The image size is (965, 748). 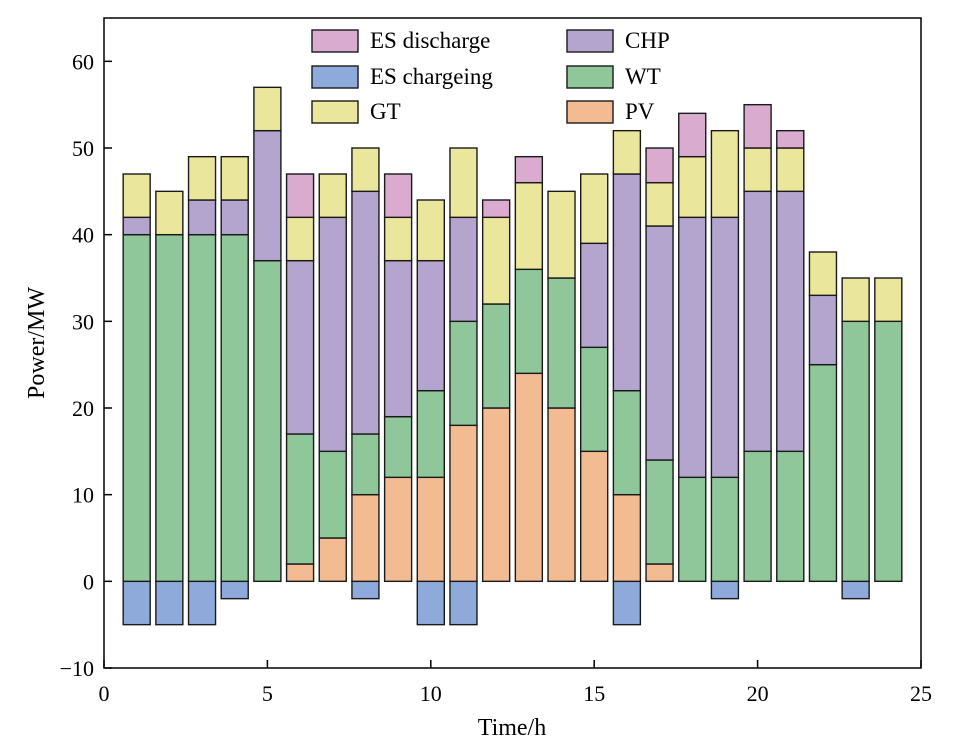 I want to click on bar-es_discharge-t21, so click(x=790, y=139).